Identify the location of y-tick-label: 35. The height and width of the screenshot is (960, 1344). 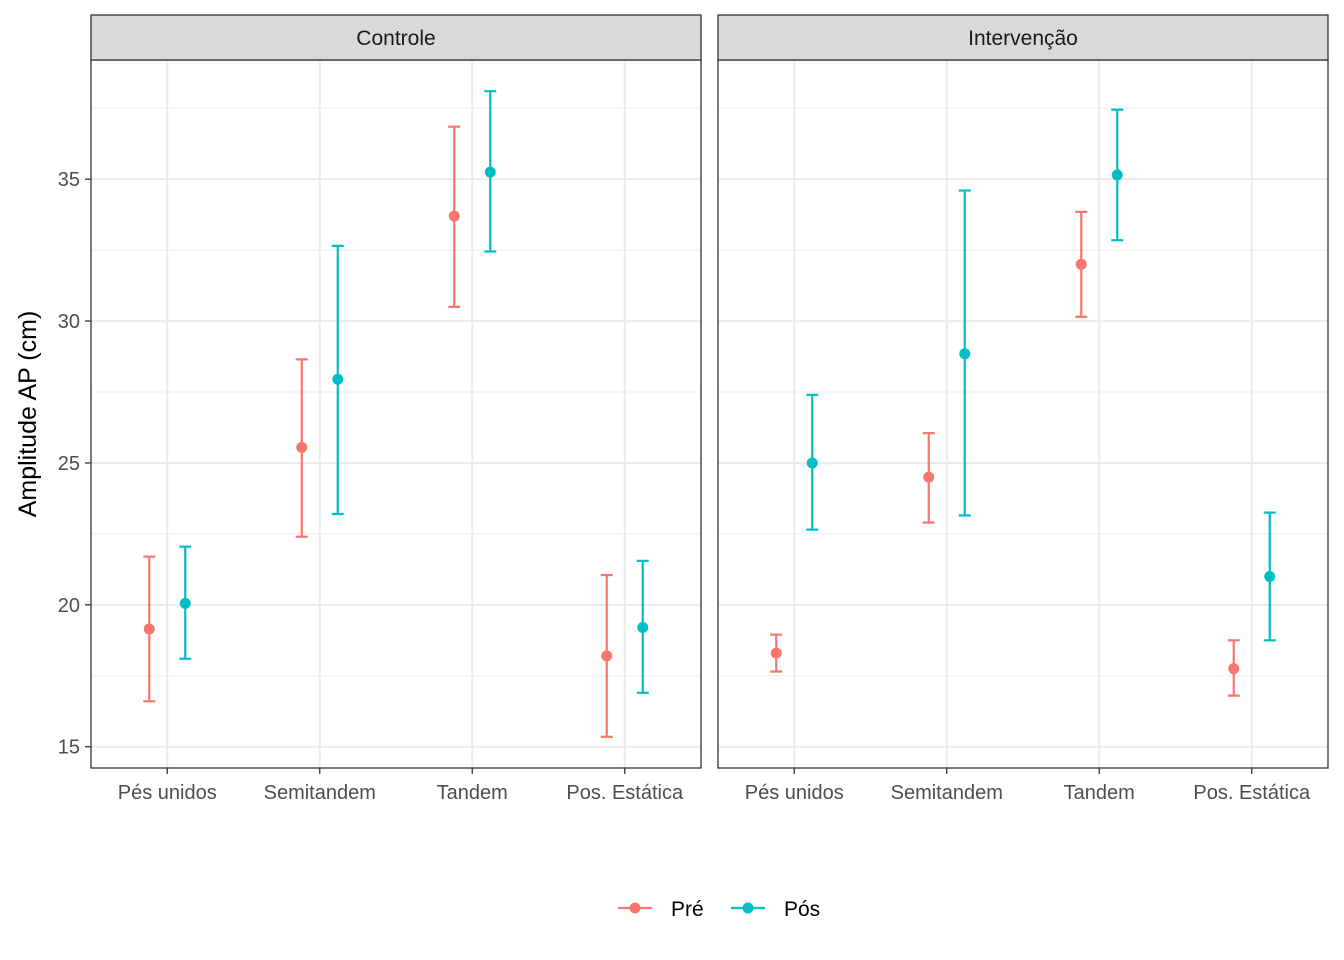
(69, 180).